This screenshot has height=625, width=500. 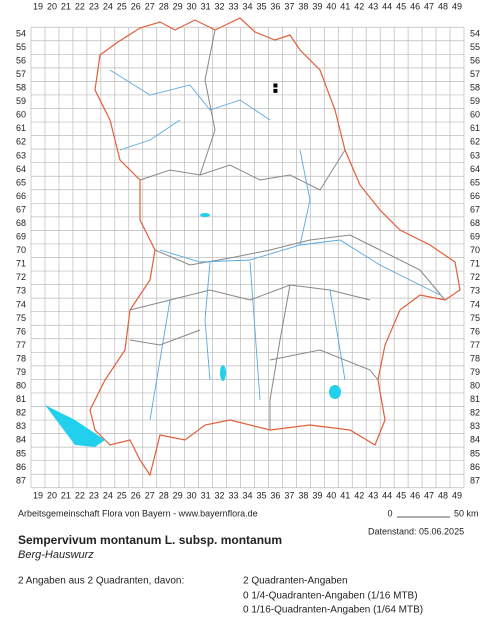 I want to click on row-label: 60, so click(x=475, y=115).